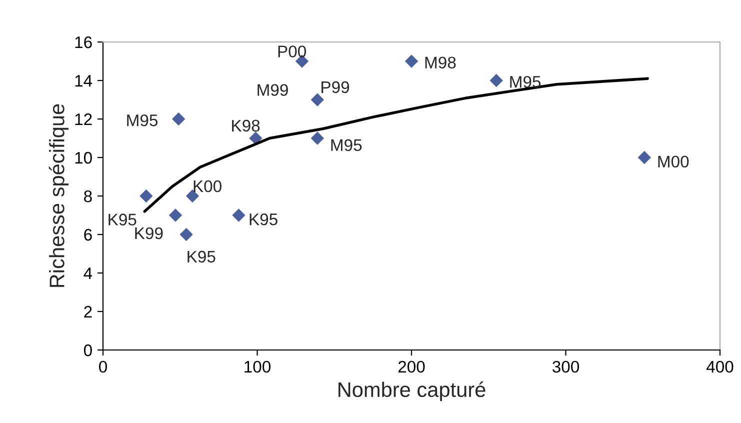 The height and width of the screenshot is (423, 741). Describe the element at coordinates (673, 162) in the screenshot. I see `annotation: M00` at that location.